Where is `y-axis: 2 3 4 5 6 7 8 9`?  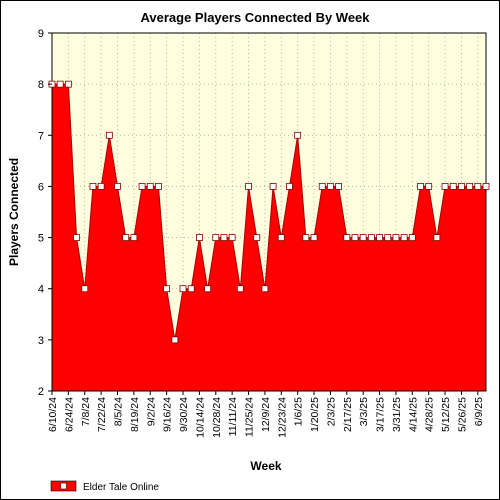
y-axis: 2 3 4 5 6 7 8 9 is located at coordinates (45, 213).